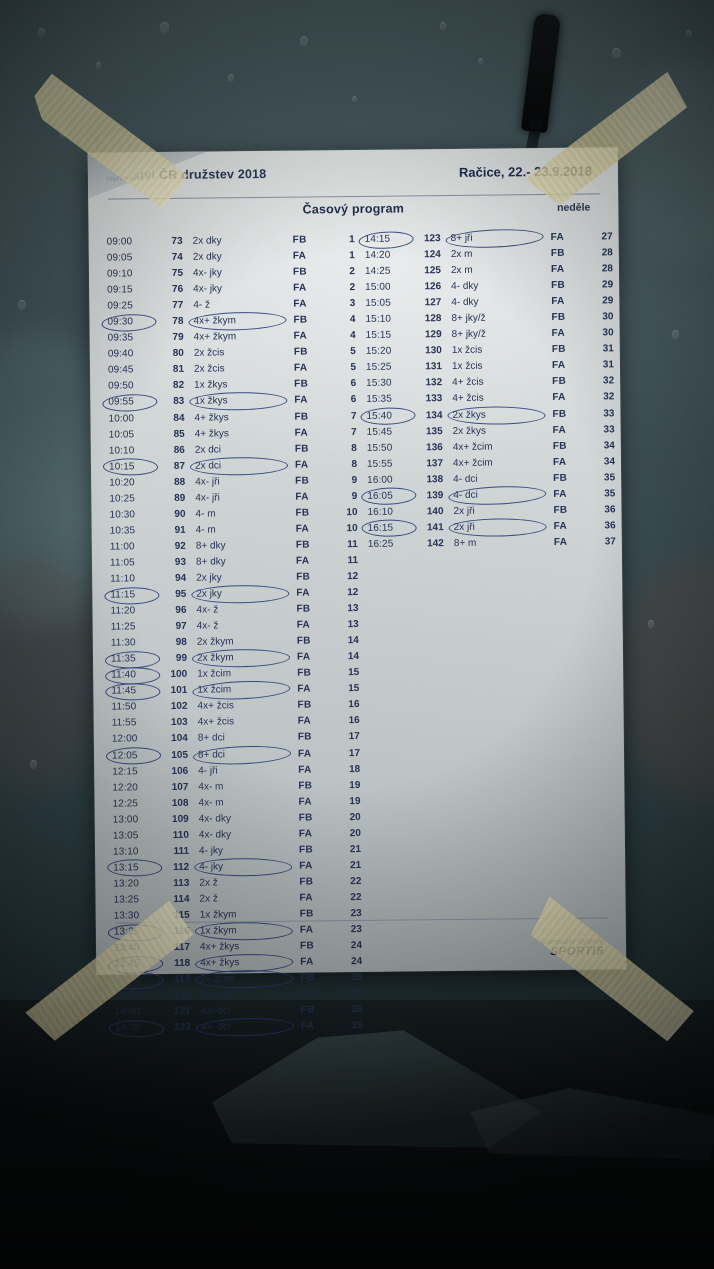 The height and width of the screenshot is (1269, 714). I want to click on race-time: 15:25, so click(378, 368).